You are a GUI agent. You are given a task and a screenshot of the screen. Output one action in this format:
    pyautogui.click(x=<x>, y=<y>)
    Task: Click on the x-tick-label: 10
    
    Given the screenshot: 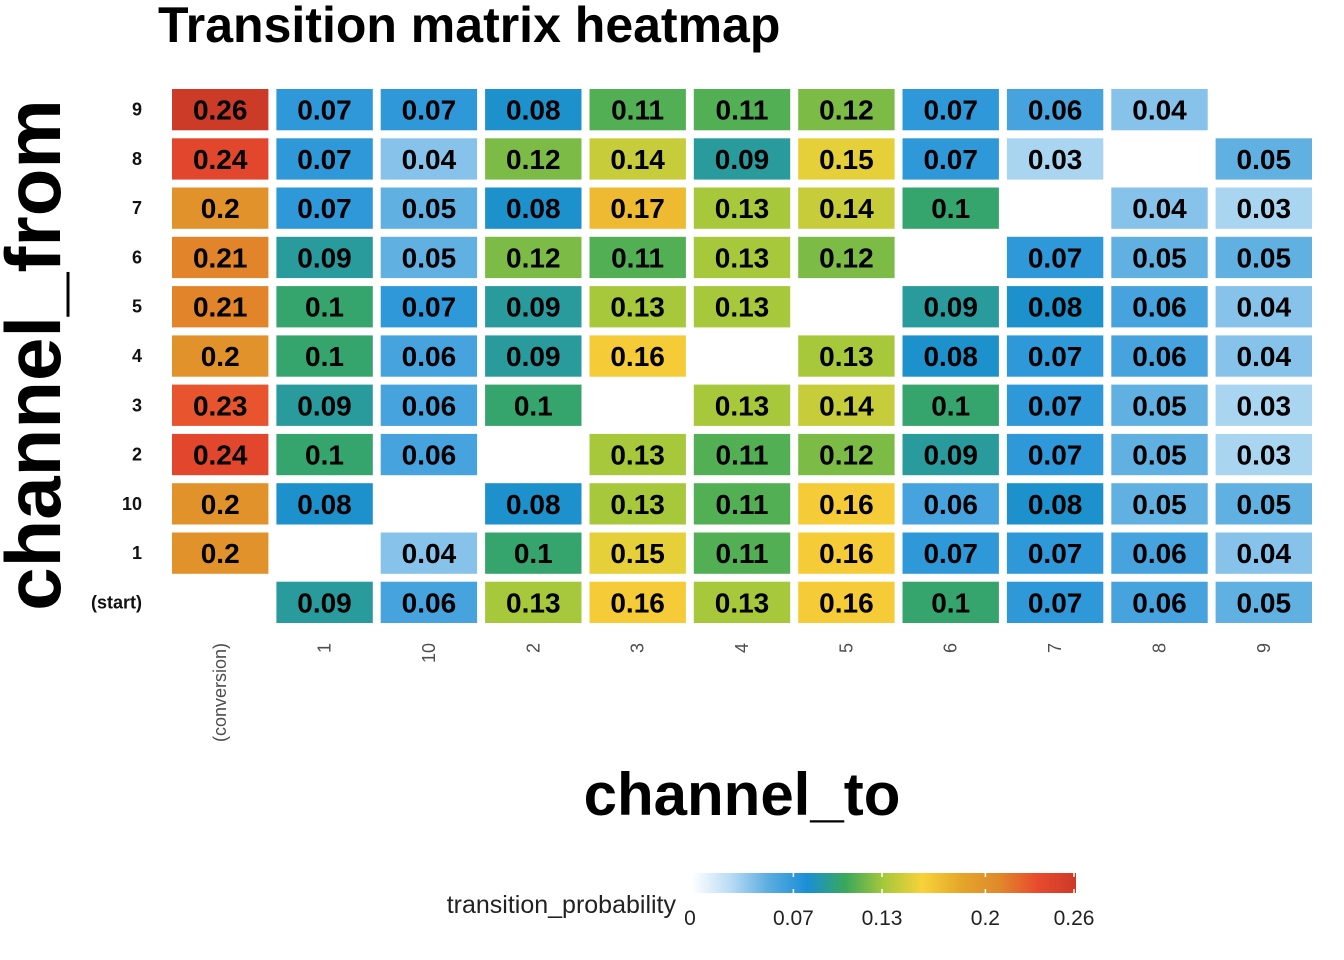 What is the action you would take?
    pyautogui.click(x=429, y=653)
    